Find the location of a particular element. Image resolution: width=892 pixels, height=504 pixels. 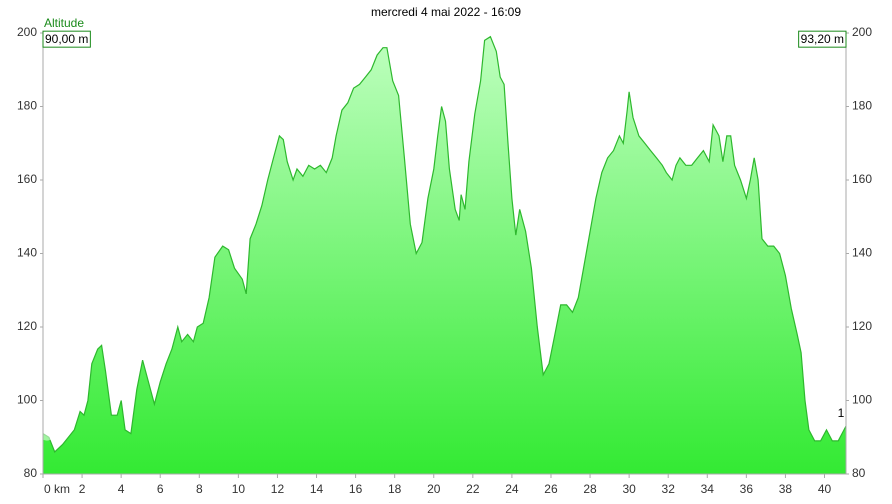

y2-tick-label: 140 is located at coordinates (862, 253).